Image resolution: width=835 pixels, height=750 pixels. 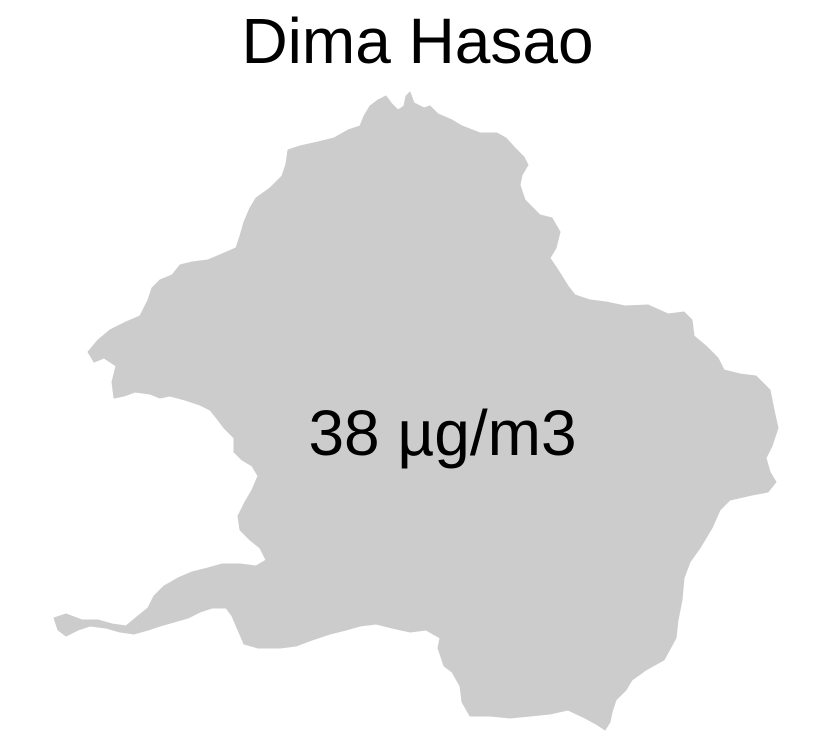 What do you see at coordinates (417, 41) in the screenshot?
I see `map-title: Dima Hasao` at bounding box center [417, 41].